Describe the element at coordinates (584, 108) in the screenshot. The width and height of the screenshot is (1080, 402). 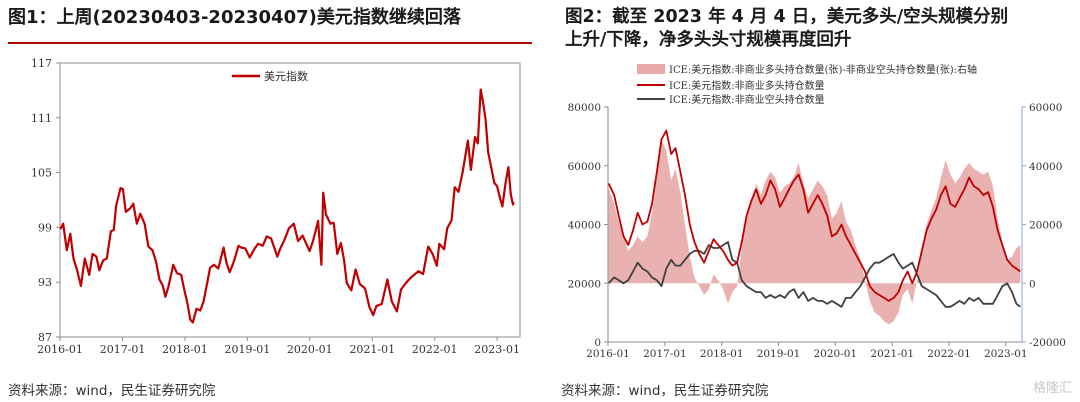
I see `y-tick-label-left: 80000` at that location.